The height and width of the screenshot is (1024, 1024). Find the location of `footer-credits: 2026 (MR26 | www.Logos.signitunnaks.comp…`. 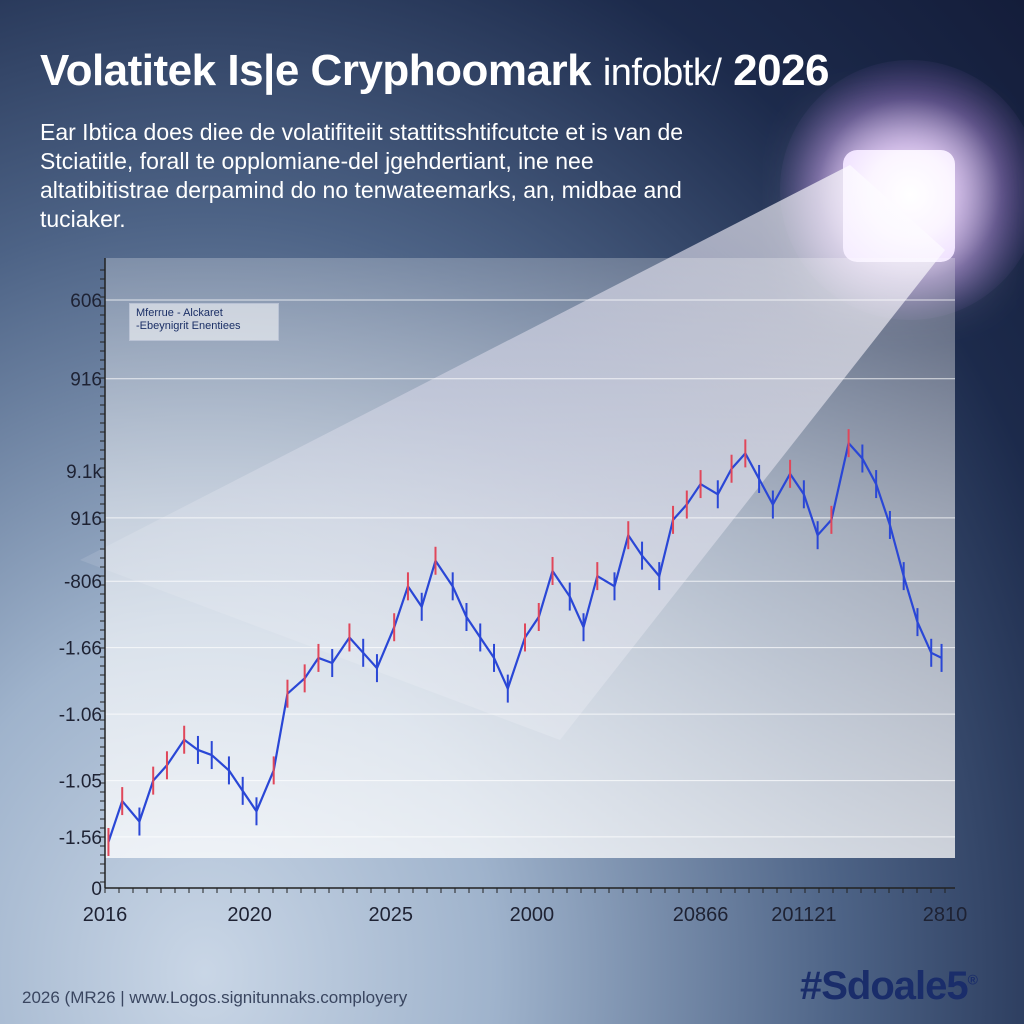

footer-credits: 2026 (MR26 | www.Logos.signitunnaks.comp… is located at coordinates (215, 997).